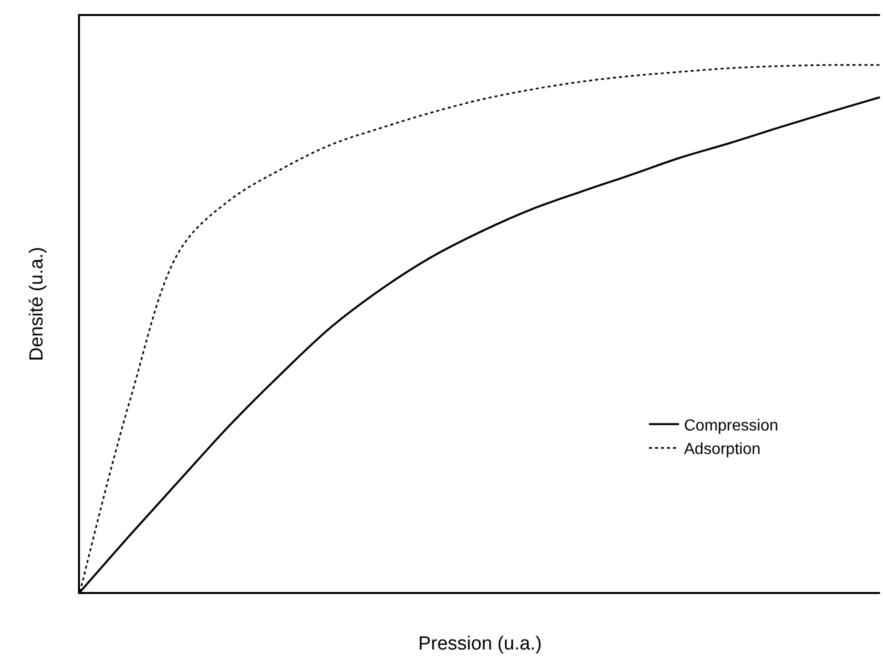  I want to click on x-axis-title: Pression (u.a.), so click(480, 643).